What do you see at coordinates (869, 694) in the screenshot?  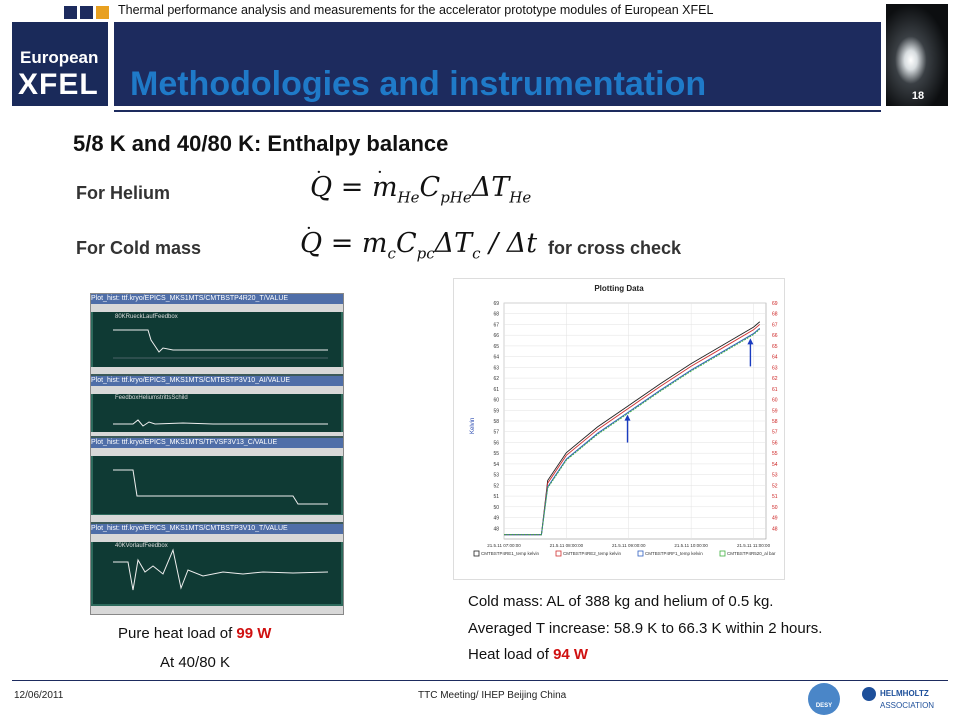 I see `helmholtz-mark-icon` at bounding box center [869, 694].